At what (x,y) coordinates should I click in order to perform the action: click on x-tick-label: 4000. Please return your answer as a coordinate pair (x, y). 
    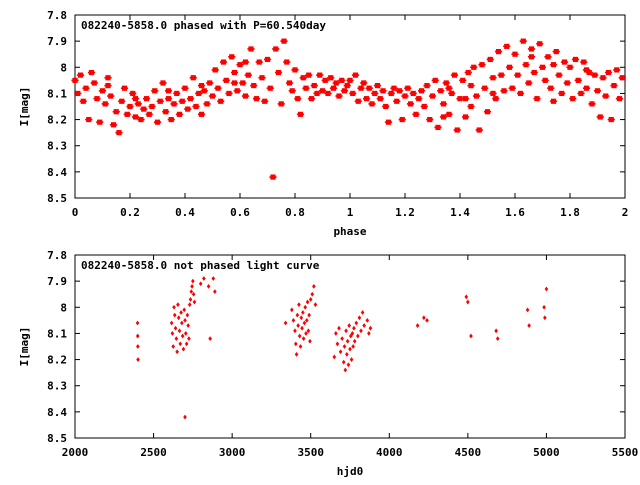
    Looking at the image, I should click on (389, 452).